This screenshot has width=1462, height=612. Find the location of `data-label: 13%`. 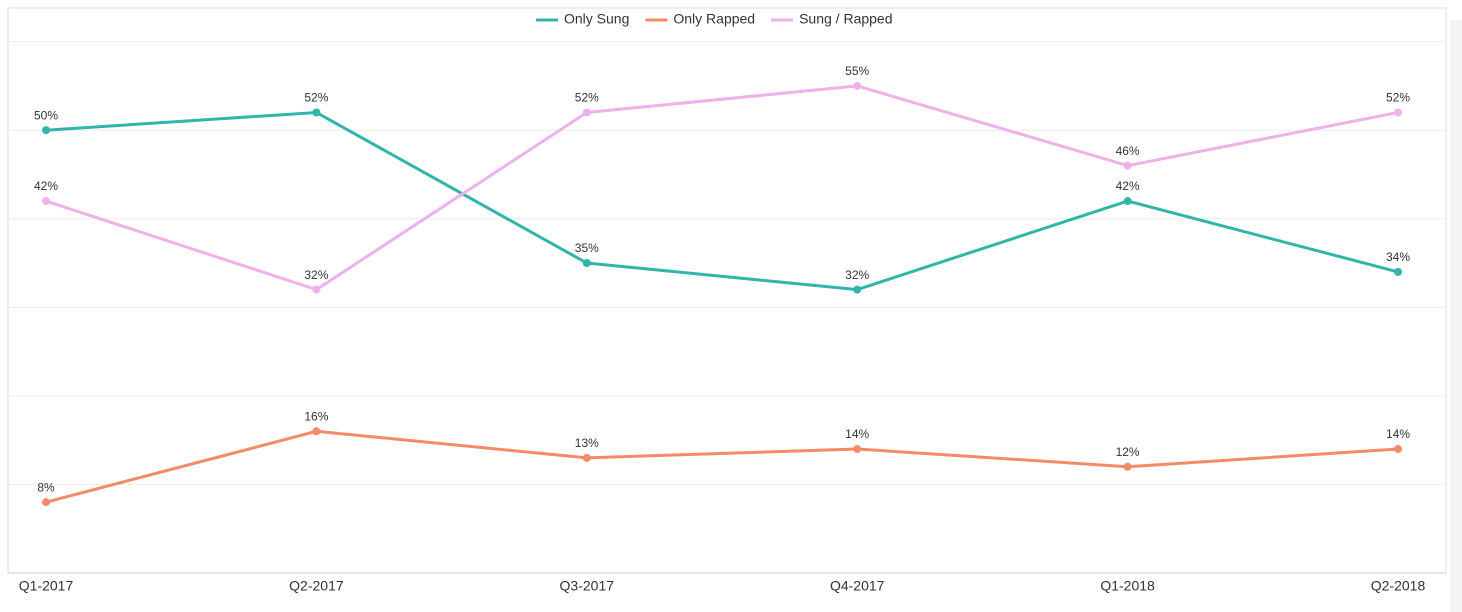

data-label: 13% is located at coordinates (587, 443).